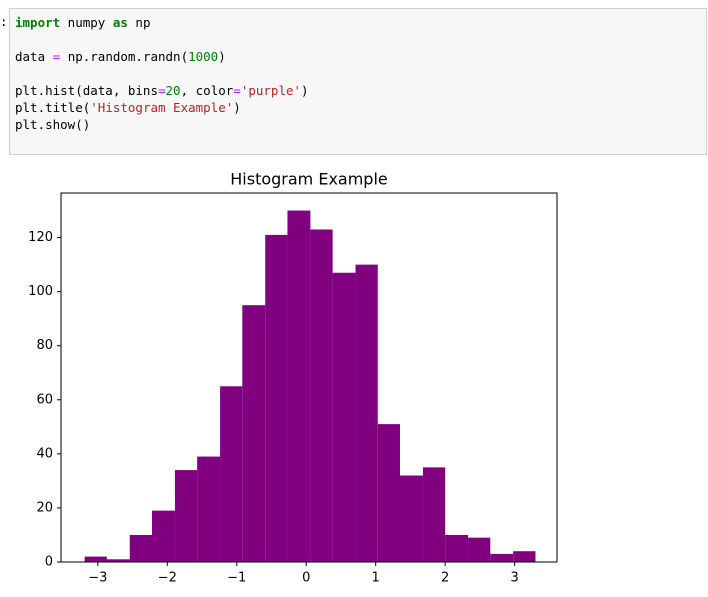  What do you see at coordinates (38, 22) in the screenshot?
I see `keyword: import` at bounding box center [38, 22].